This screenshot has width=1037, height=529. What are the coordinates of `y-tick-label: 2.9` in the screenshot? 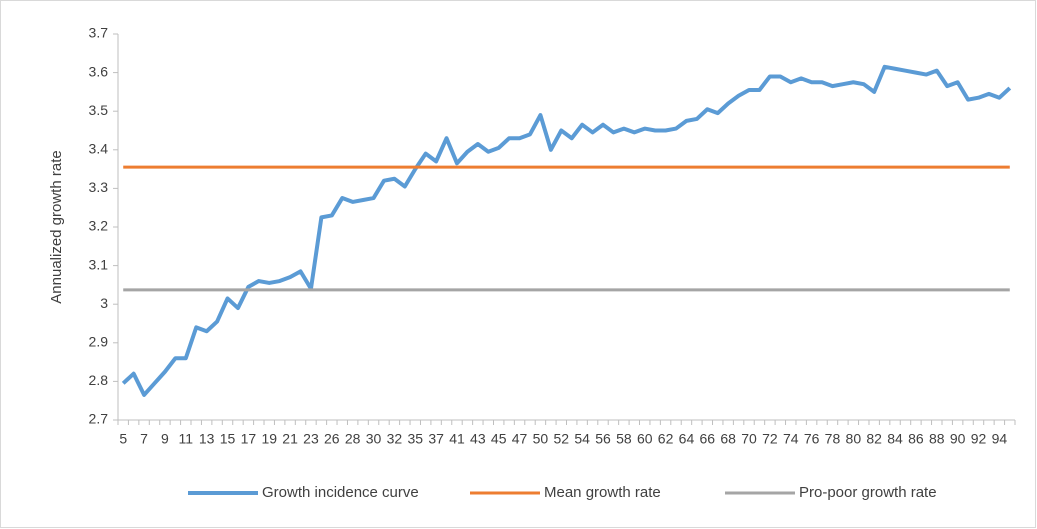 It's located at (99, 342).